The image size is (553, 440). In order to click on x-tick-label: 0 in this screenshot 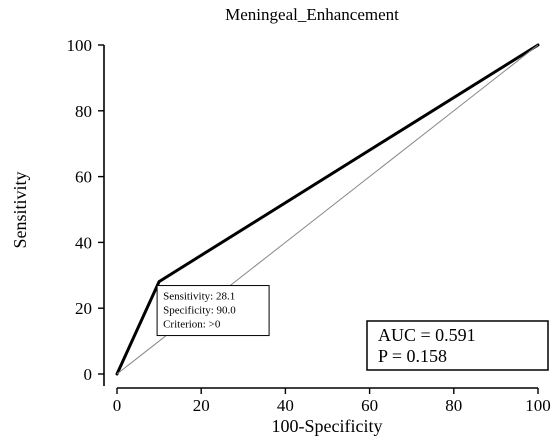, I will do `click(117, 405)`.